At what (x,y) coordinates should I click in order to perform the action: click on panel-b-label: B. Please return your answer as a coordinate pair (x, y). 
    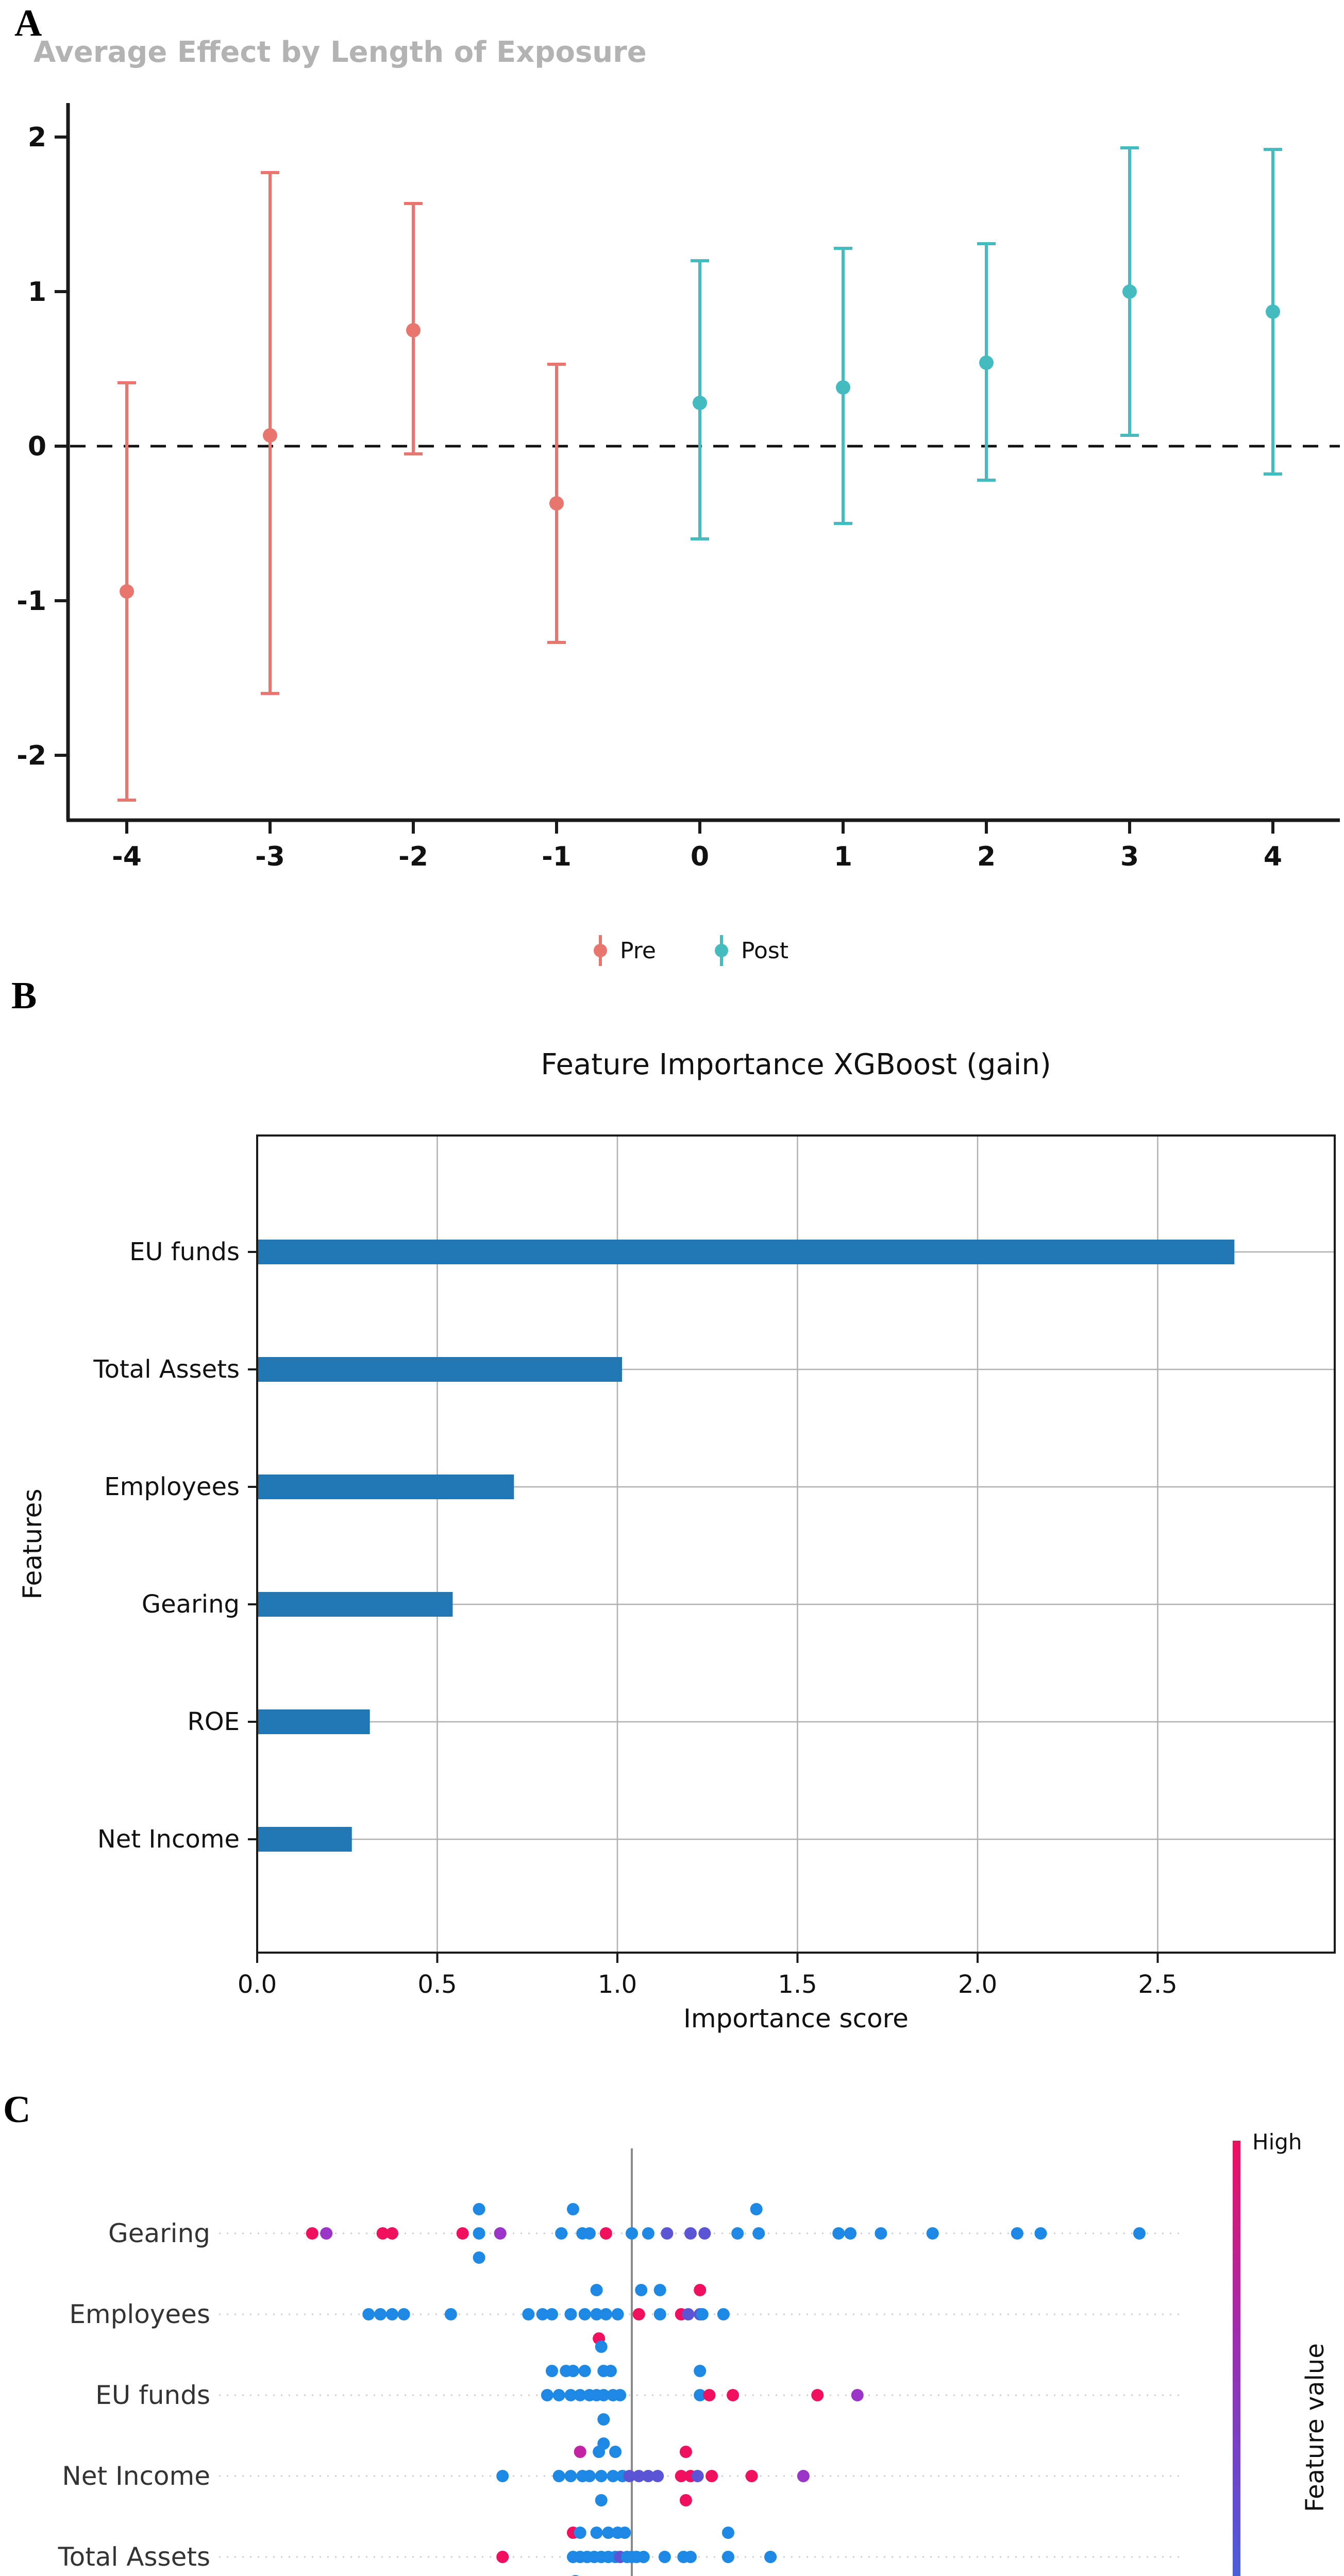
    Looking at the image, I should click on (24, 996).